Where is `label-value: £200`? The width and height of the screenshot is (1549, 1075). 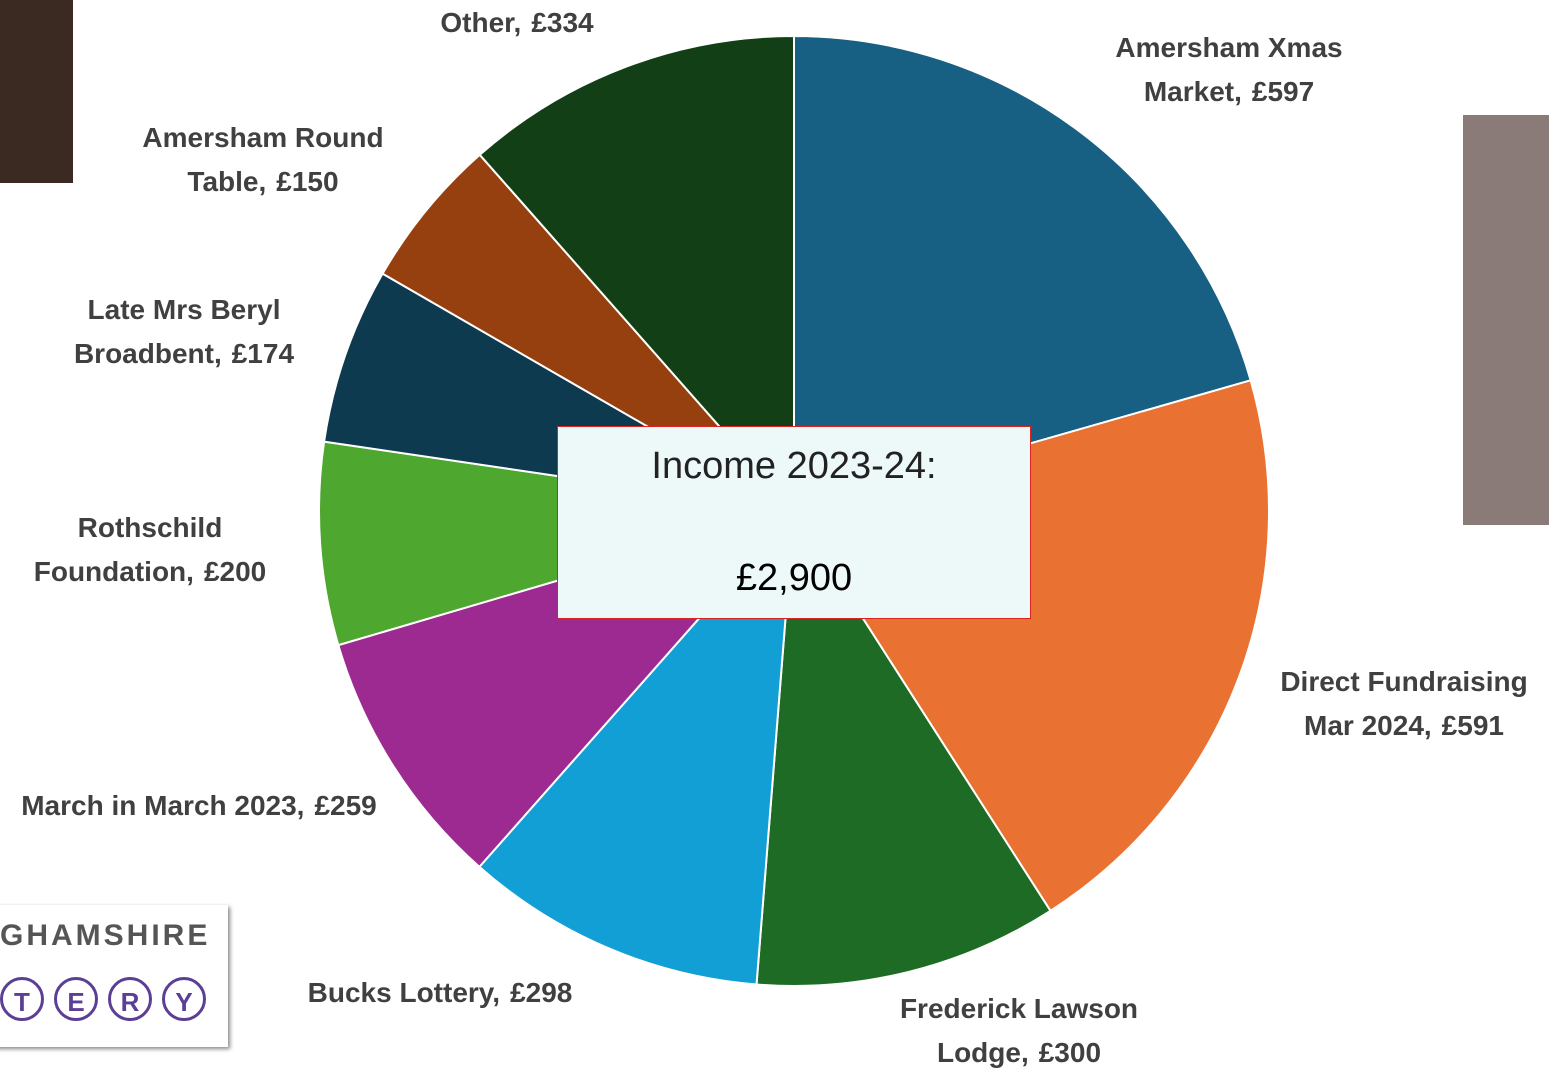
label-value: £200 is located at coordinates (235, 571).